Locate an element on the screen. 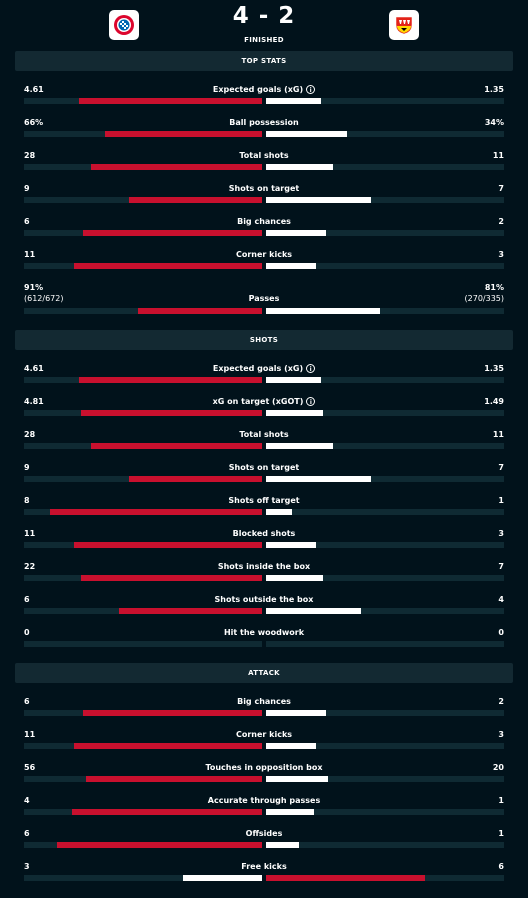 The width and height of the screenshot is (528, 898). stat-label: Free kicks is located at coordinates (264, 866).